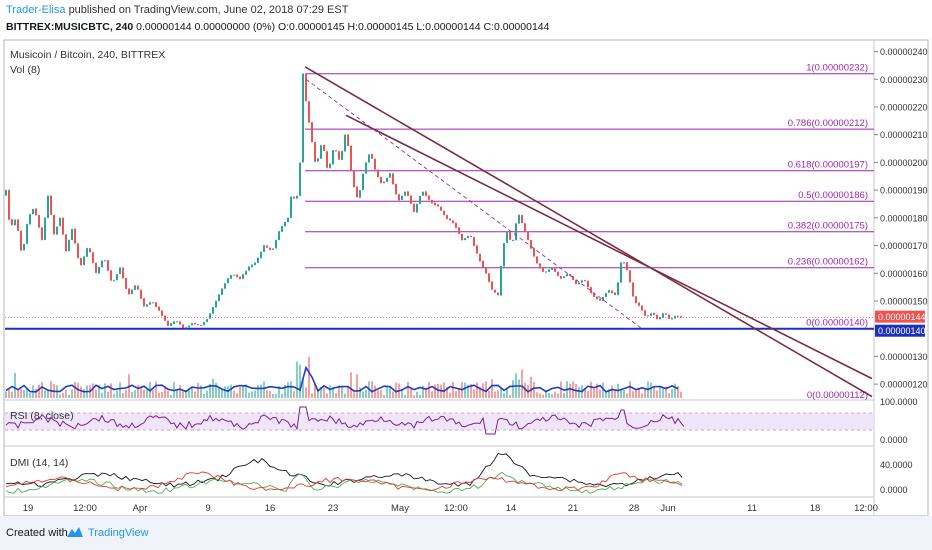 The width and height of the screenshot is (932, 550). What do you see at coordinates (70, 27) in the screenshot?
I see `symbol-line: BITTREX:MUSICBTC, 240` at bounding box center [70, 27].